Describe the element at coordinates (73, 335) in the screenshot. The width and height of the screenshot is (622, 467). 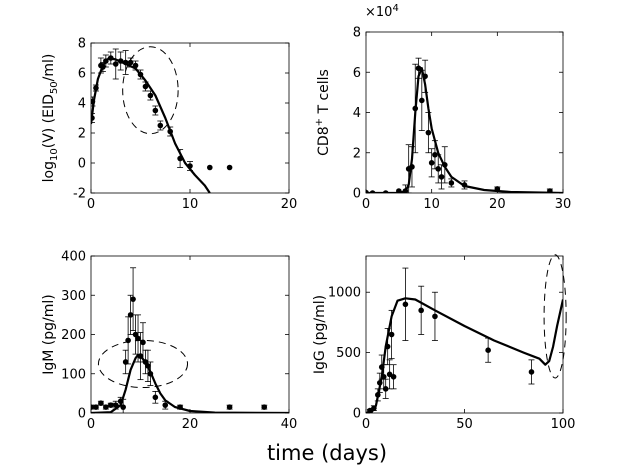
I see `y-tick-label: 200` at that location.